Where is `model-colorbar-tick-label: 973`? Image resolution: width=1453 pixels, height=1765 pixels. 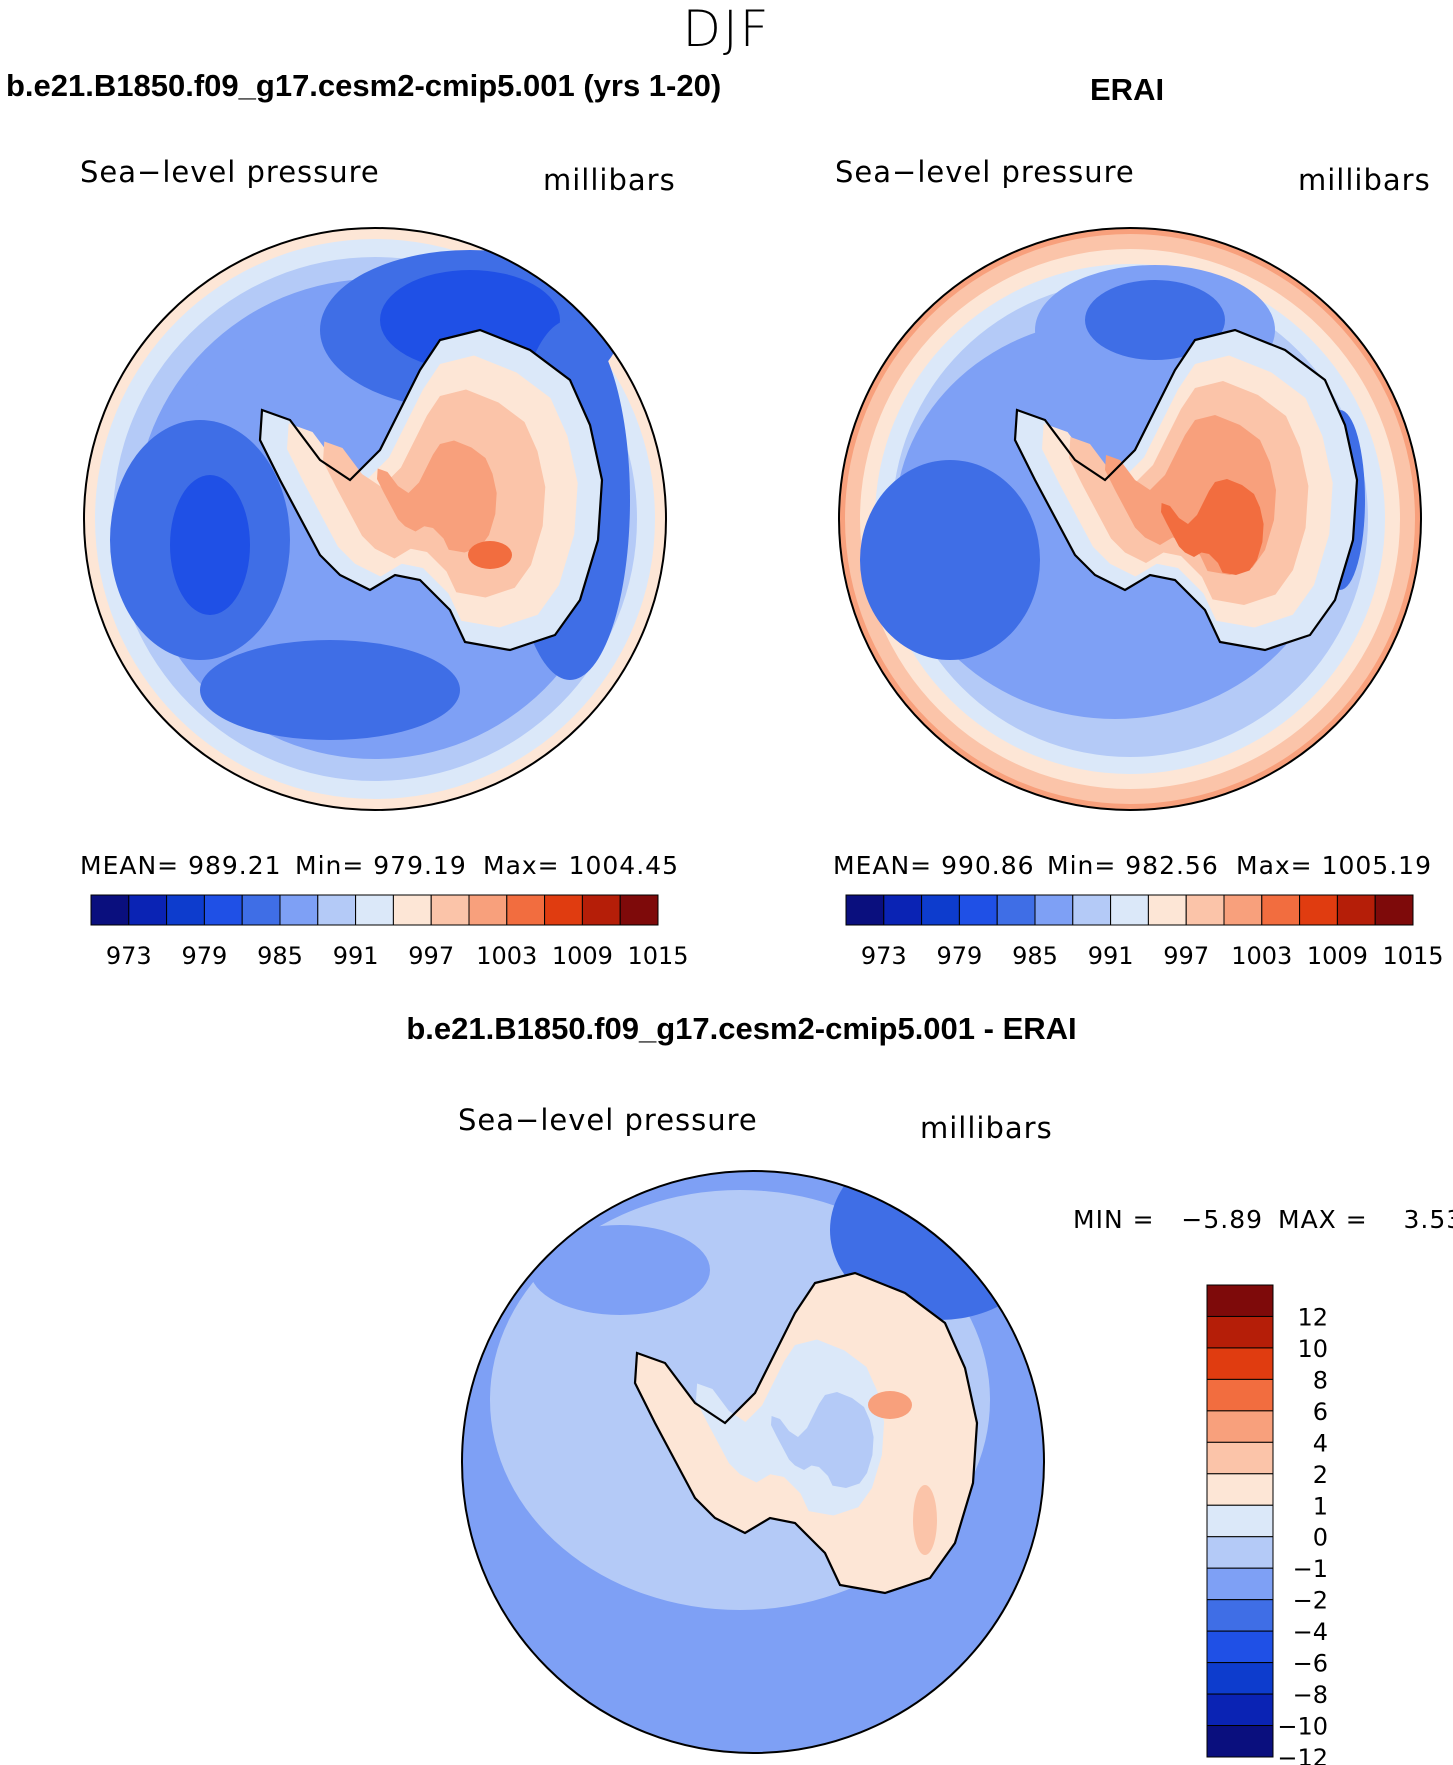
model-colorbar-tick-label: 973 is located at coordinates (129, 956).